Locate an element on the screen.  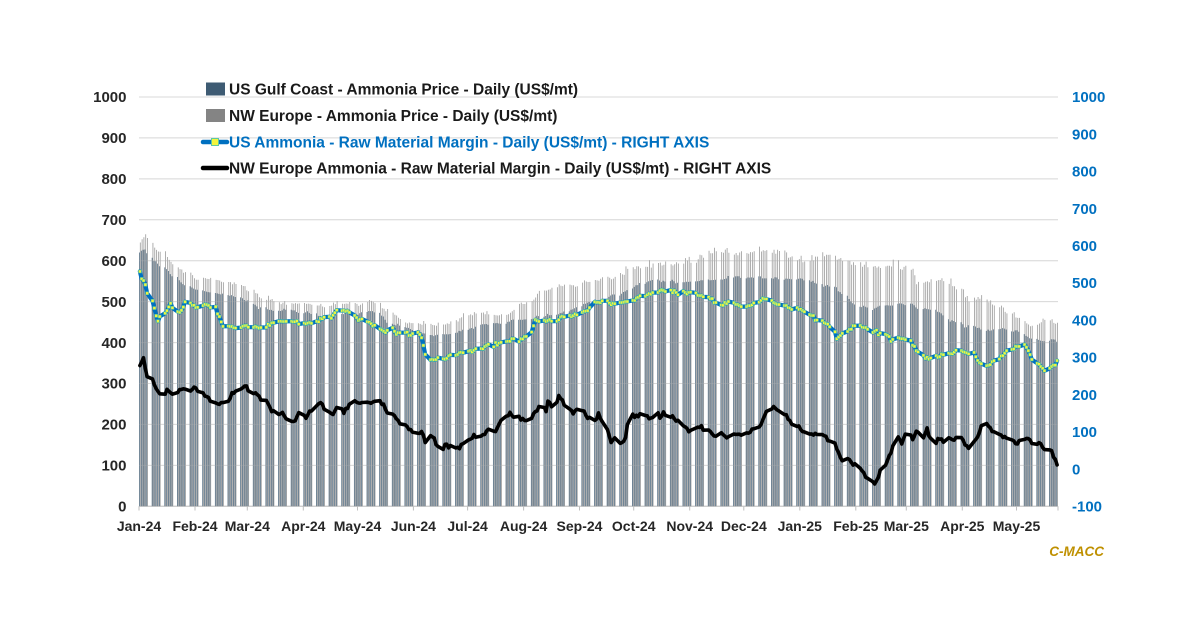
svg-text: Dec-24 is located at coordinates (744, 526).